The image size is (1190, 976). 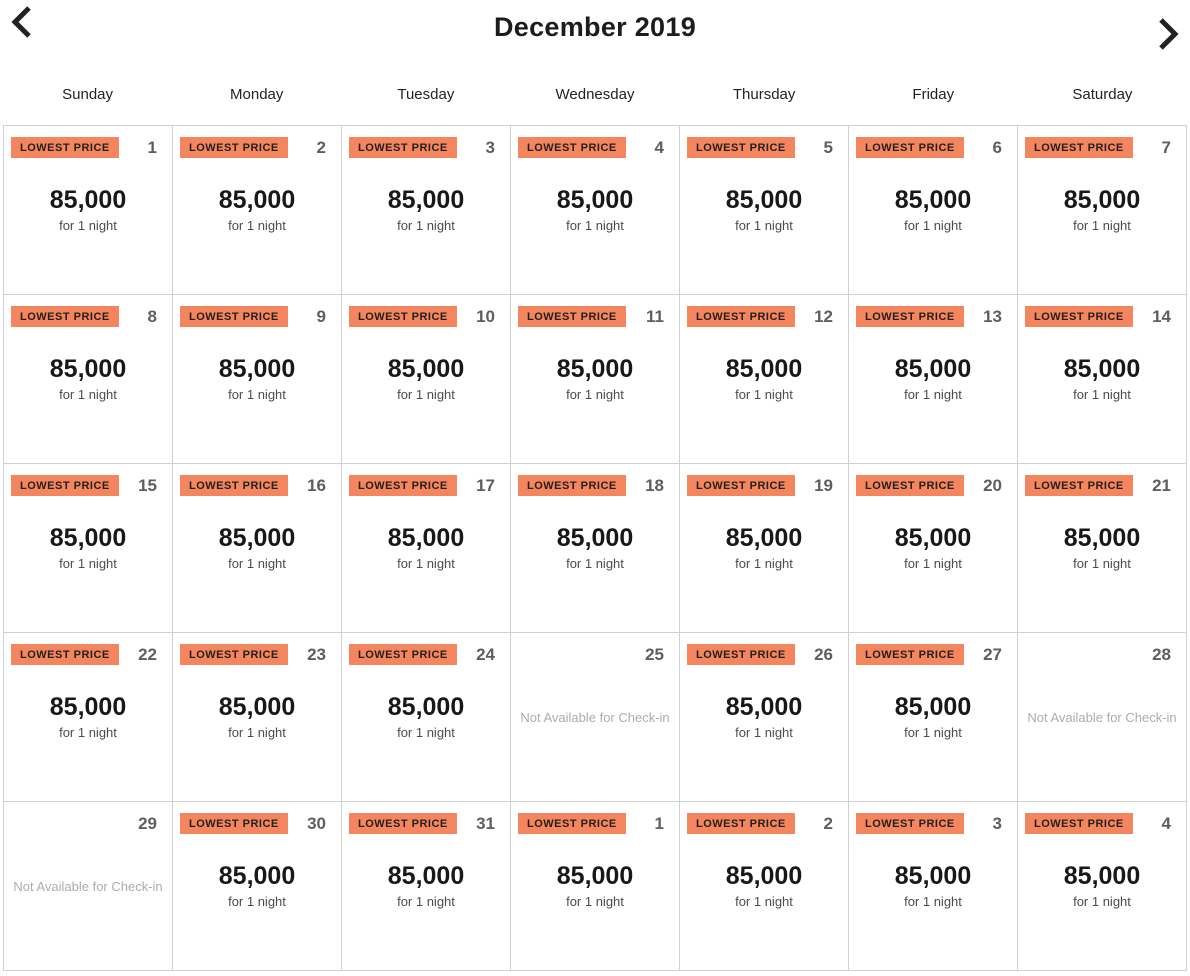 What do you see at coordinates (485, 823) in the screenshot?
I see `day-number: 31` at bounding box center [485, 823].